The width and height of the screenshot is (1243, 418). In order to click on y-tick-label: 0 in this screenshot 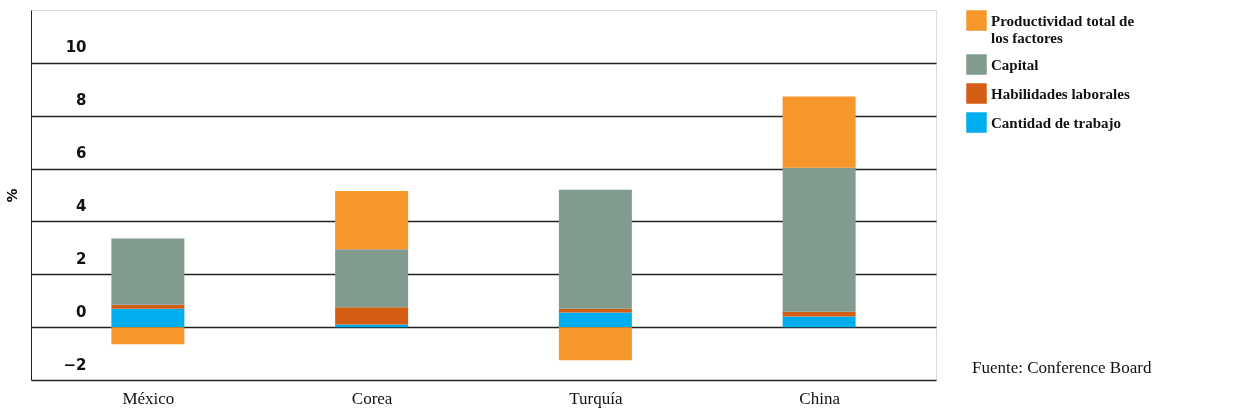, I will do `click(81, 311)`.